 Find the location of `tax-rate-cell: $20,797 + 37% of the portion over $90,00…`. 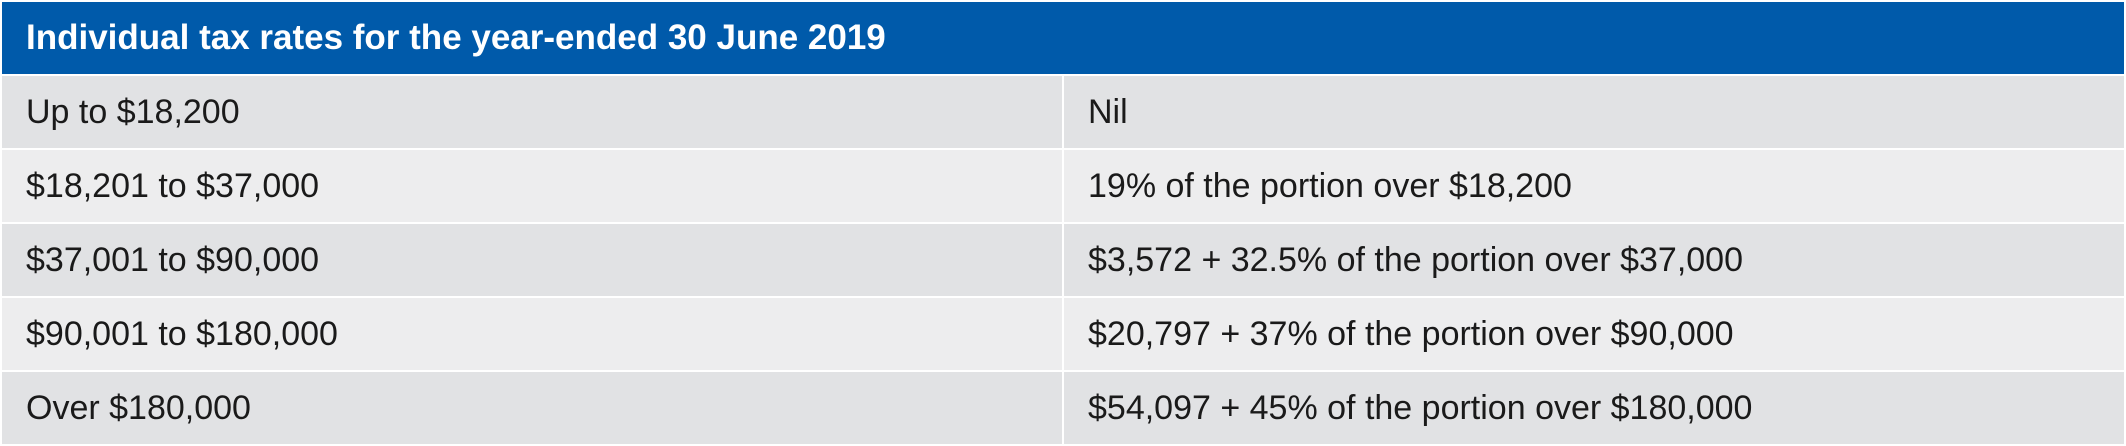

tax-rate-cell: $20,797 + 37% of the portion over $90,00… is located at coordinates (1593, 333).